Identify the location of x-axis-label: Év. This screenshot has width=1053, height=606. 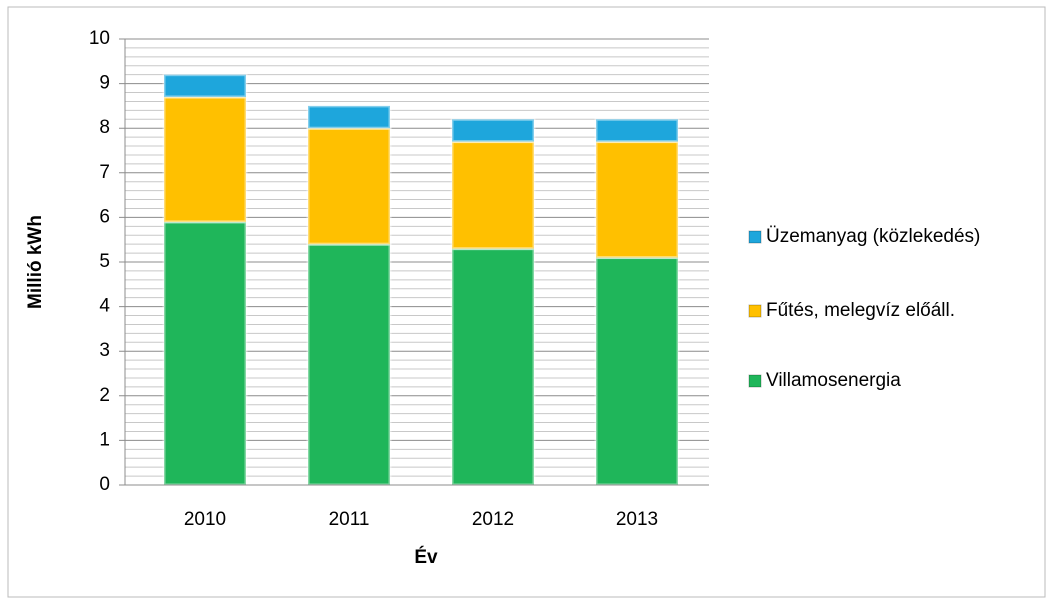
(426, 557).